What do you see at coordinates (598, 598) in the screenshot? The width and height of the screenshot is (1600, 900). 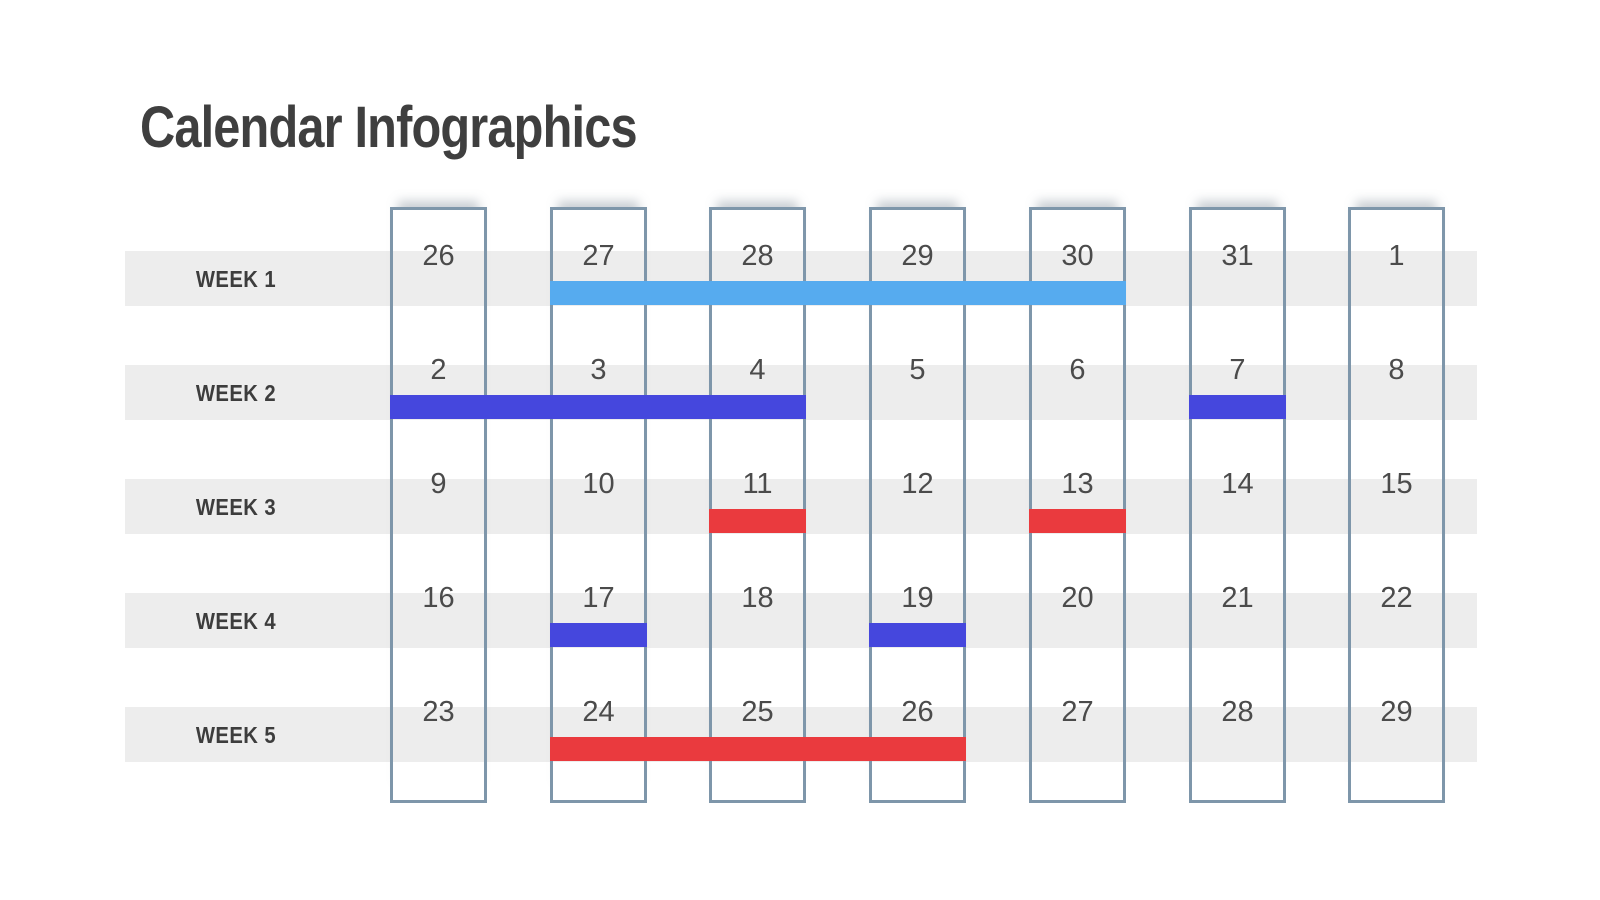 I see `day-number: 17` at bounding box center [598, 598].